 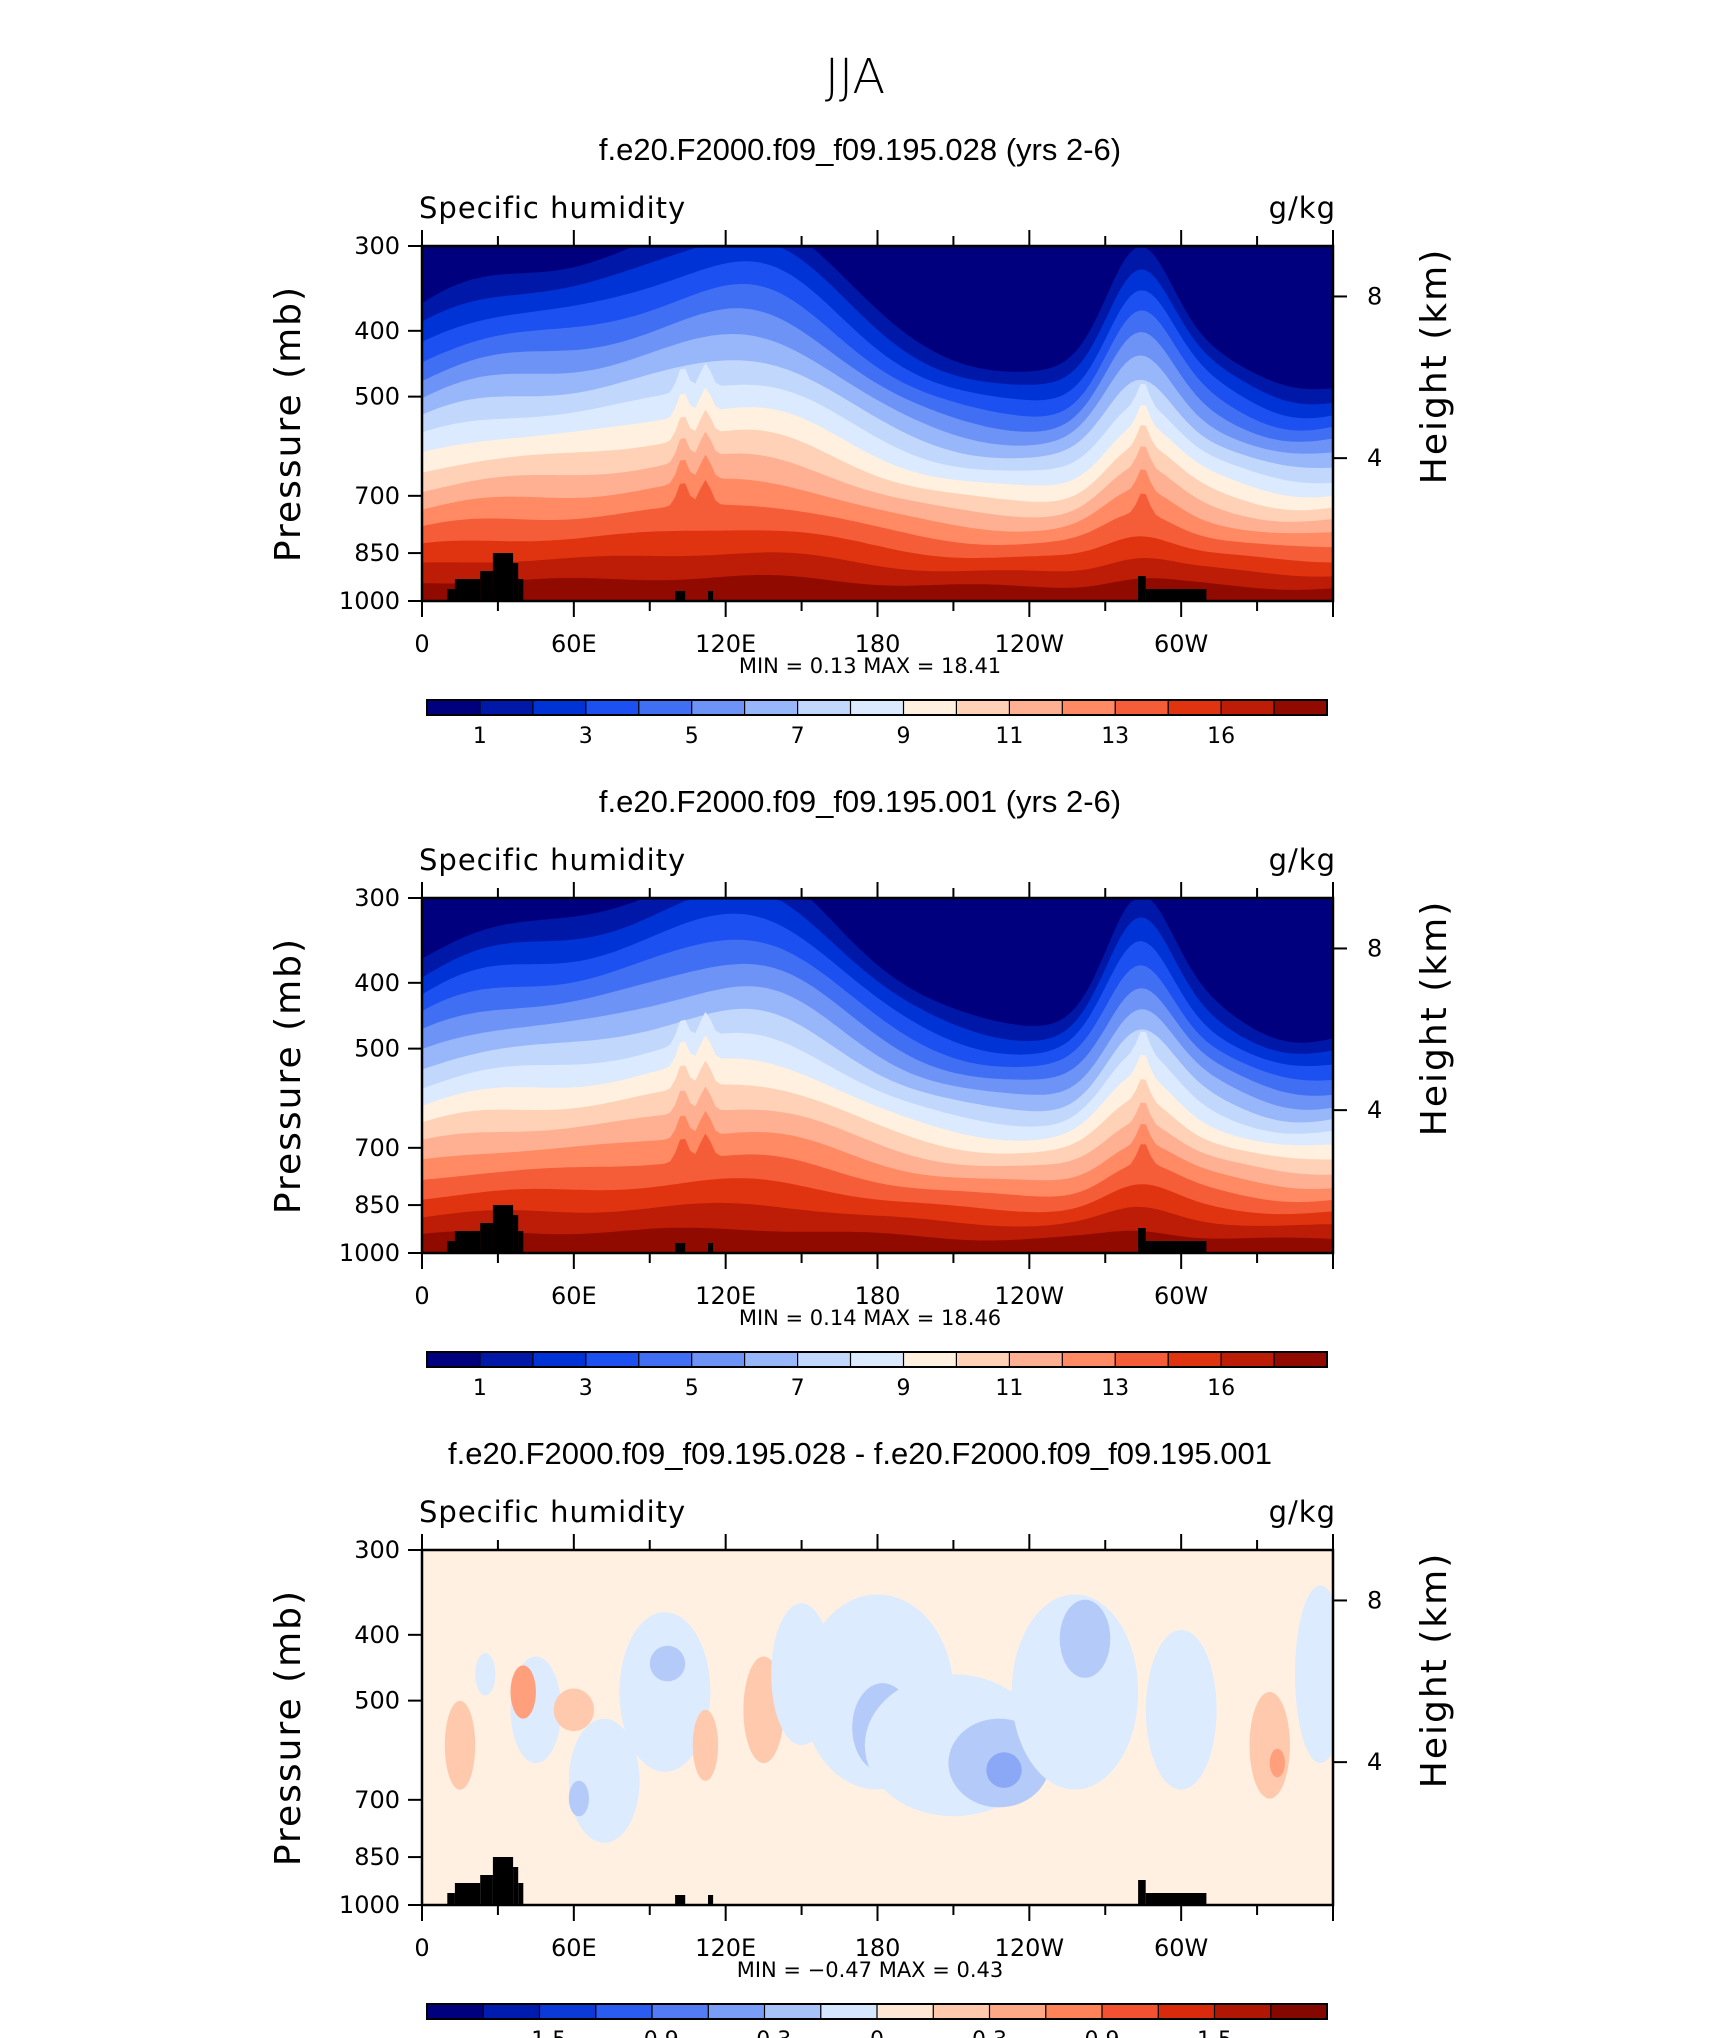 I want to click on colorbar-label: 13, so click(x=1115, y=1388).